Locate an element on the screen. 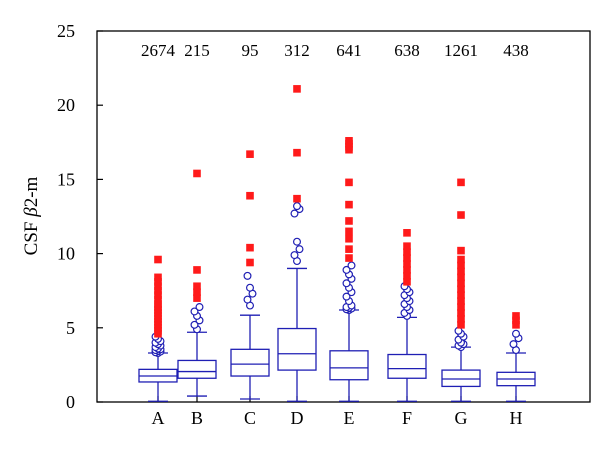  sample-count-label: 641 is located at coordinates (349, 50).